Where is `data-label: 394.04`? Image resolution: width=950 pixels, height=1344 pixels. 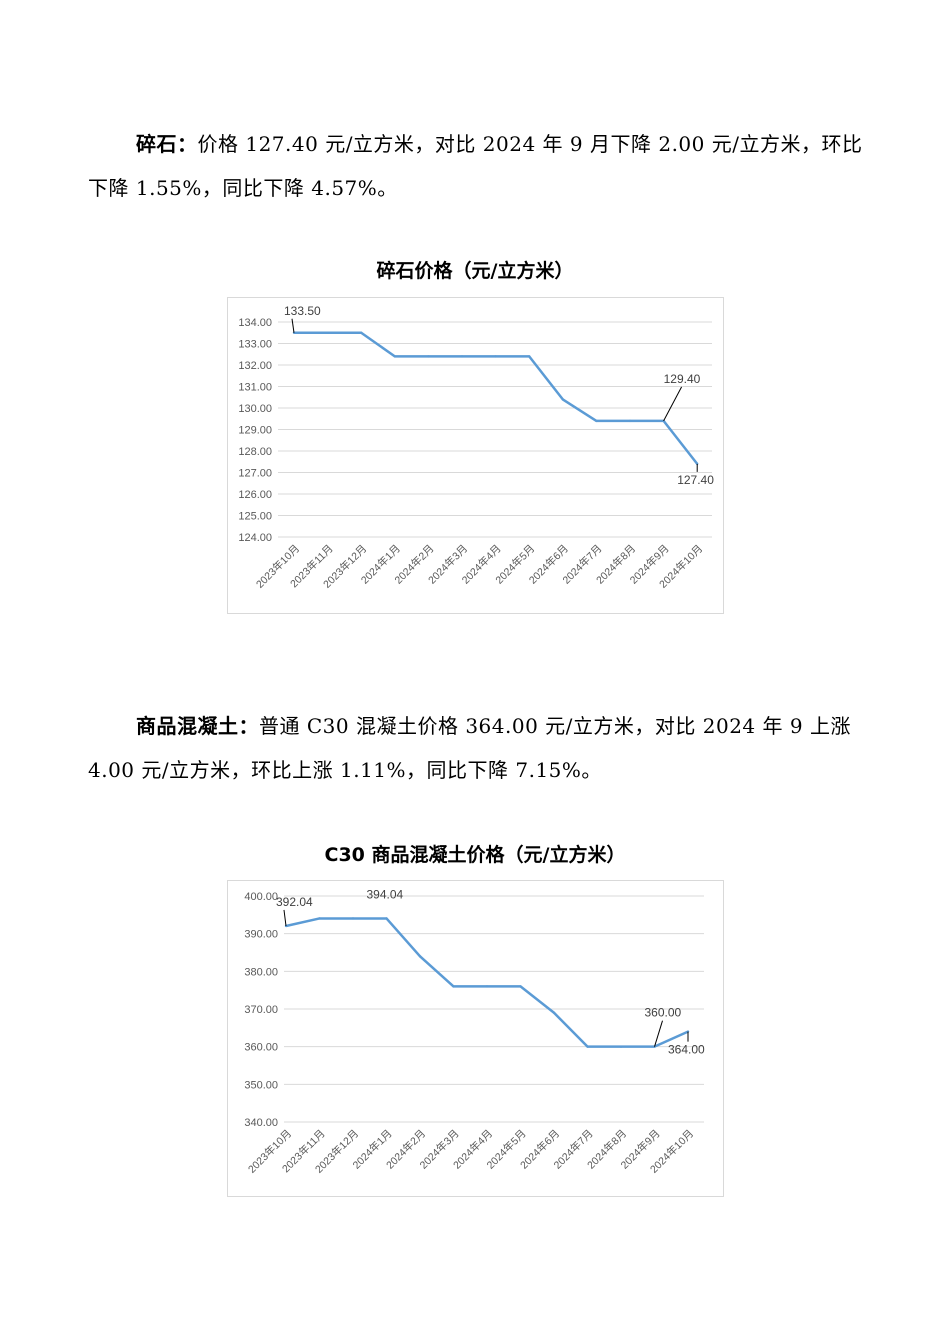
data-label: 394.04 is located at coordinates (385, 894).